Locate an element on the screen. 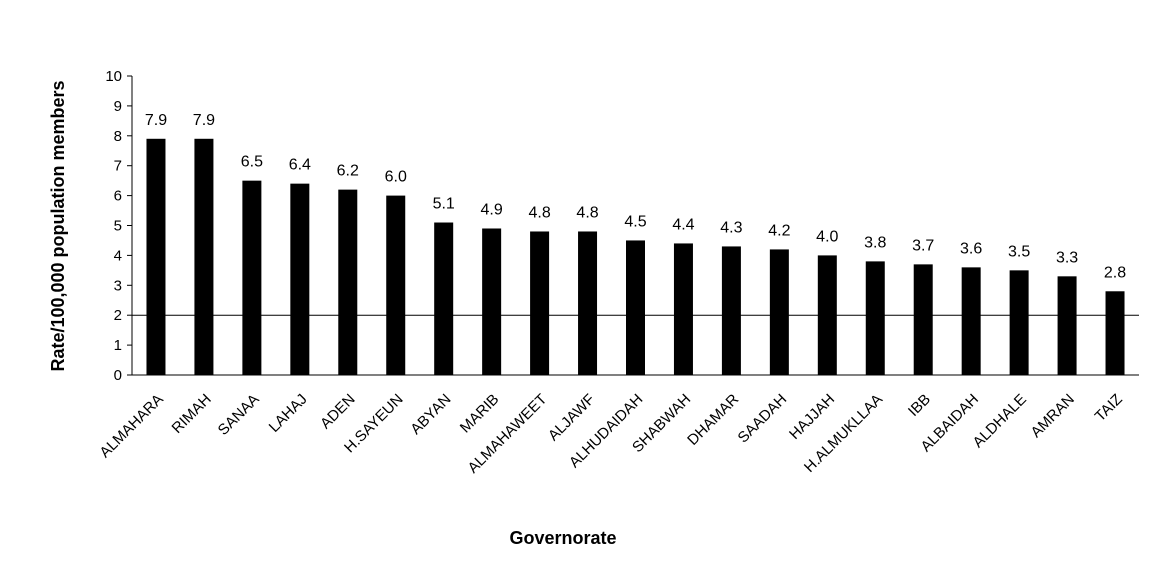 The width and height of the screenshot is (1175, 562). y-tick-label: 6 is located at coordinates (118, 196).